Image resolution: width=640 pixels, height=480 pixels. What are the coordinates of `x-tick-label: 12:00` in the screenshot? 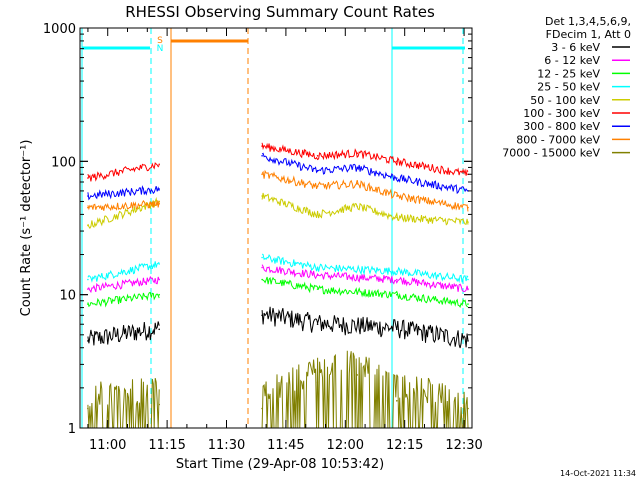 It's located at (345, 445).